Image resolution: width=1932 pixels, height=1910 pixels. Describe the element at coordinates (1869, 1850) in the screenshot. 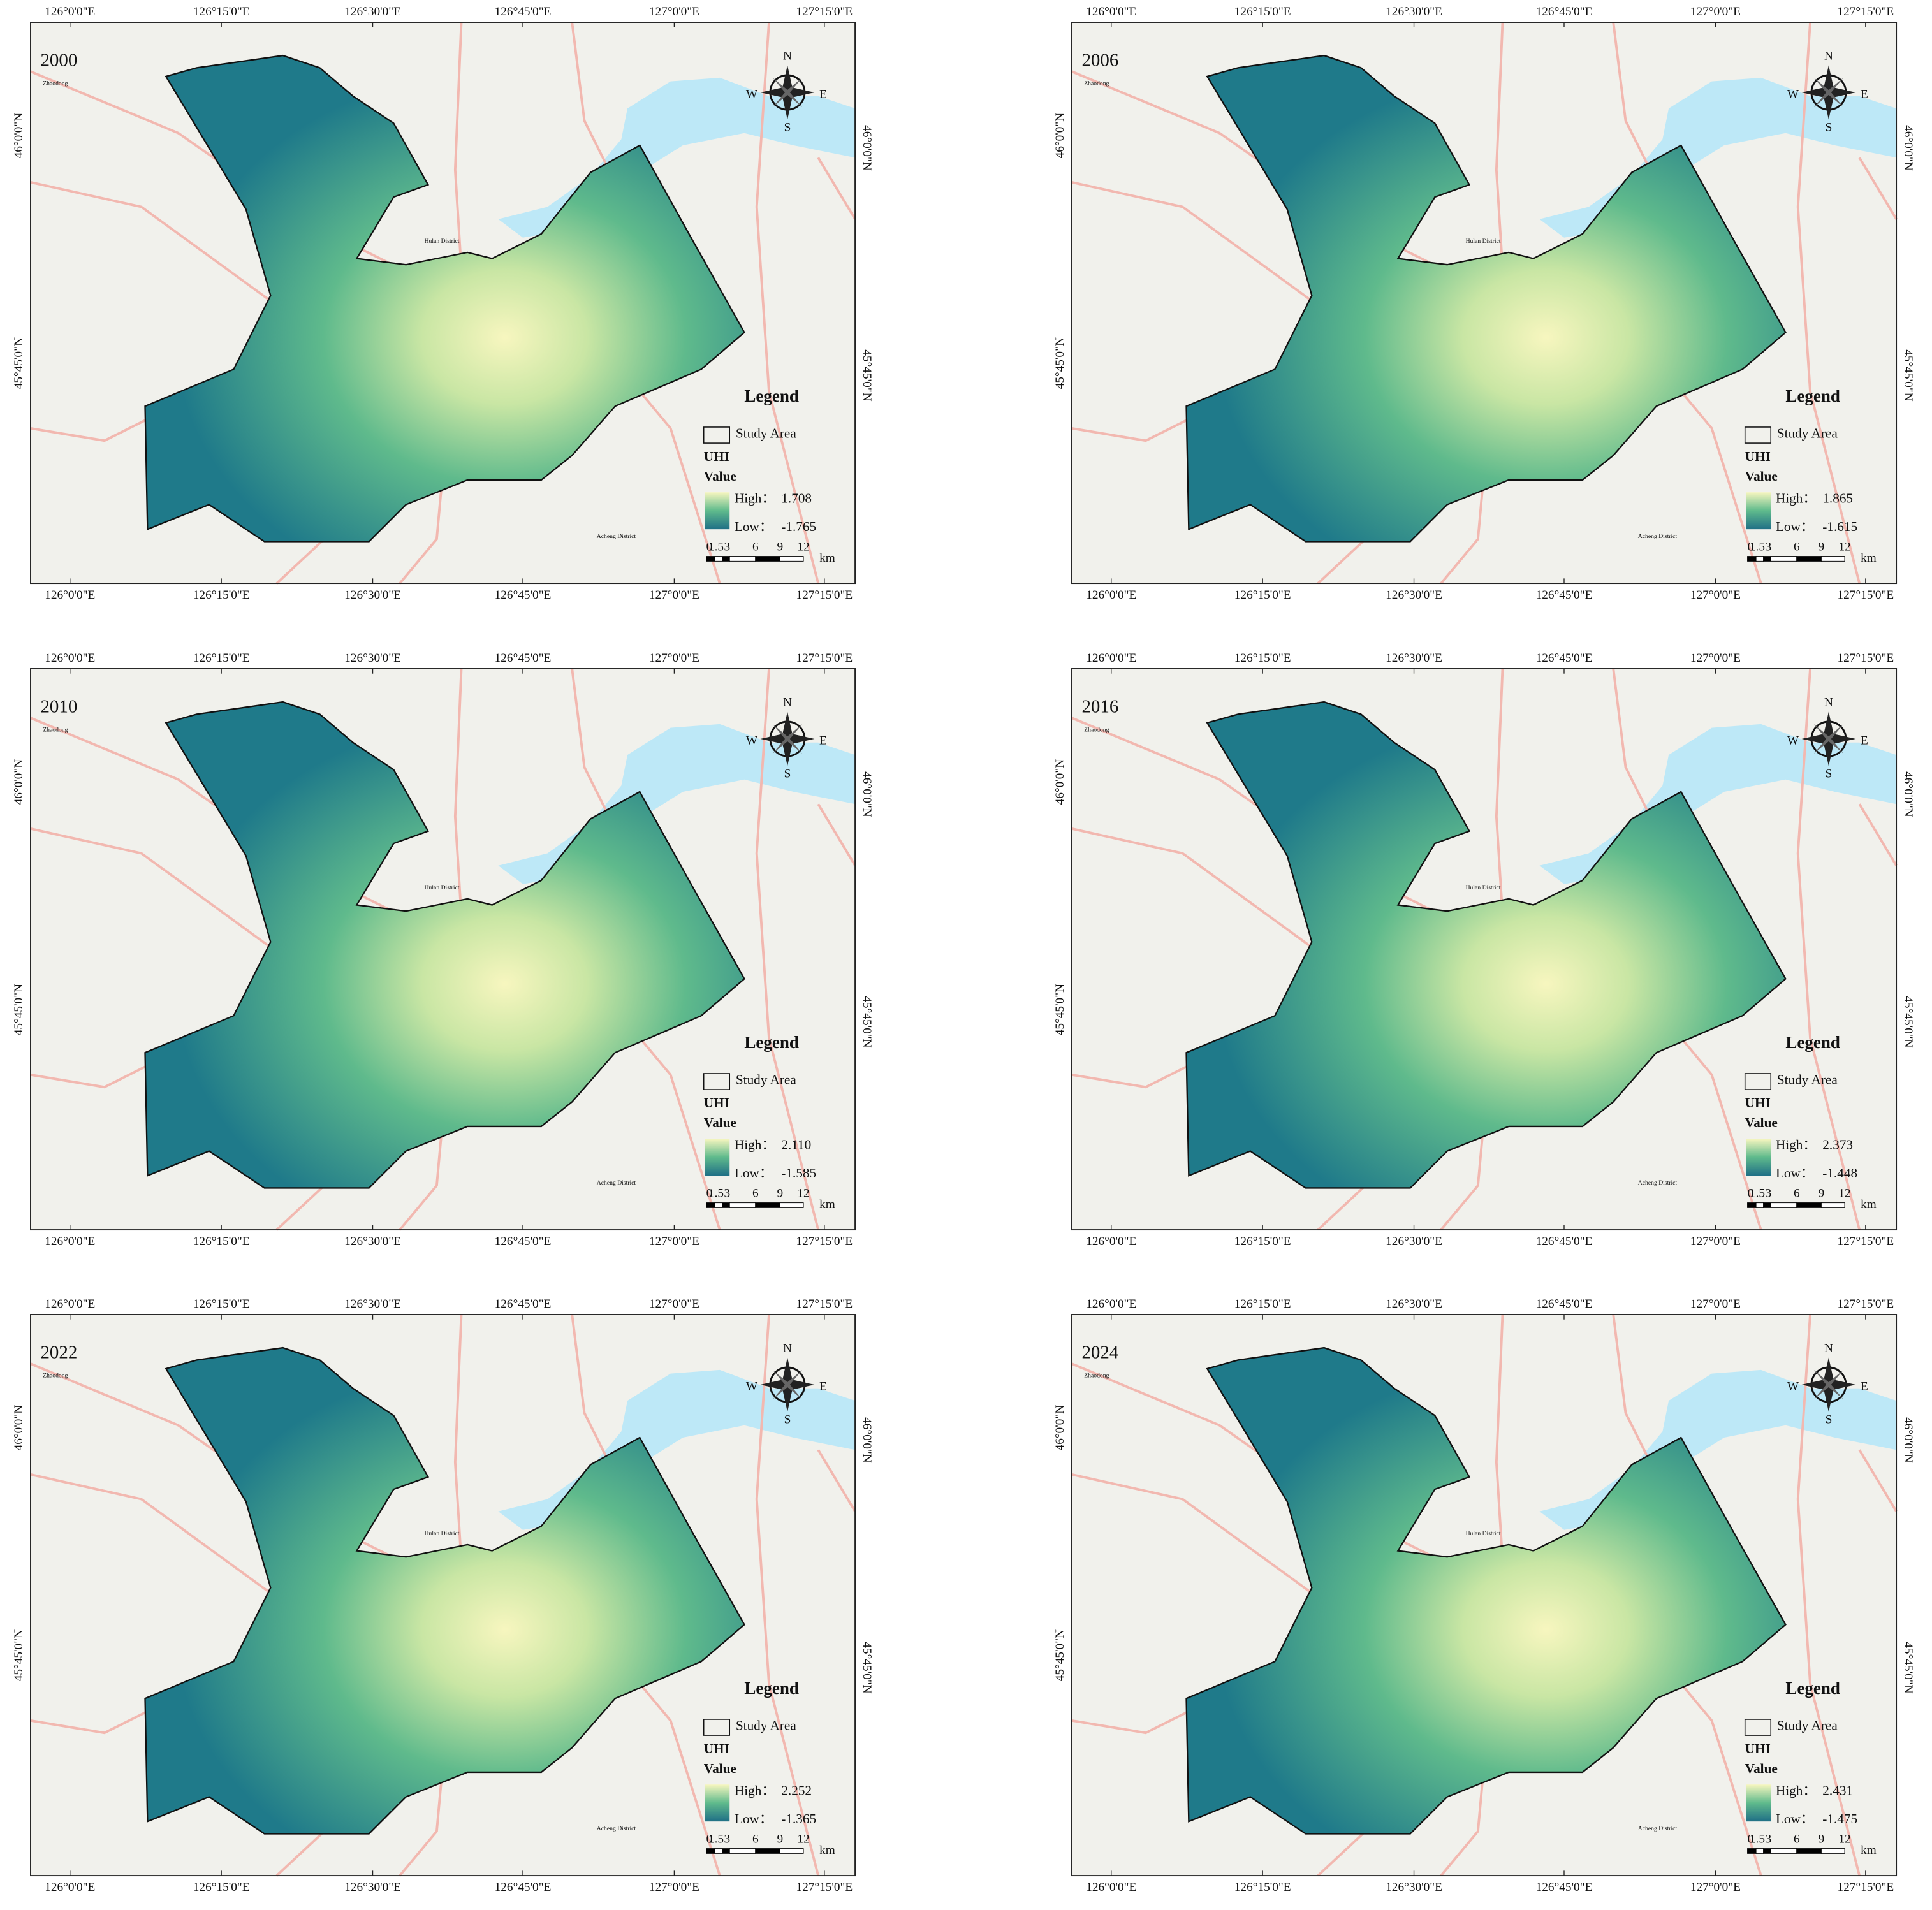

I see `scale-unit: km` at that location.